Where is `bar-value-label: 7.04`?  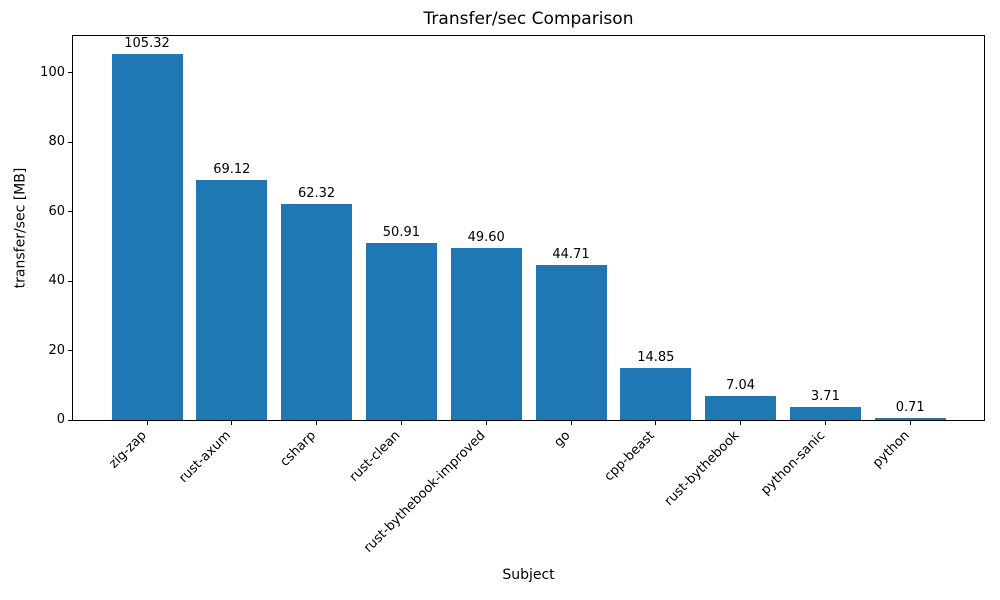 bar-value-label: 7.04 is located at coordinates (741, 385).